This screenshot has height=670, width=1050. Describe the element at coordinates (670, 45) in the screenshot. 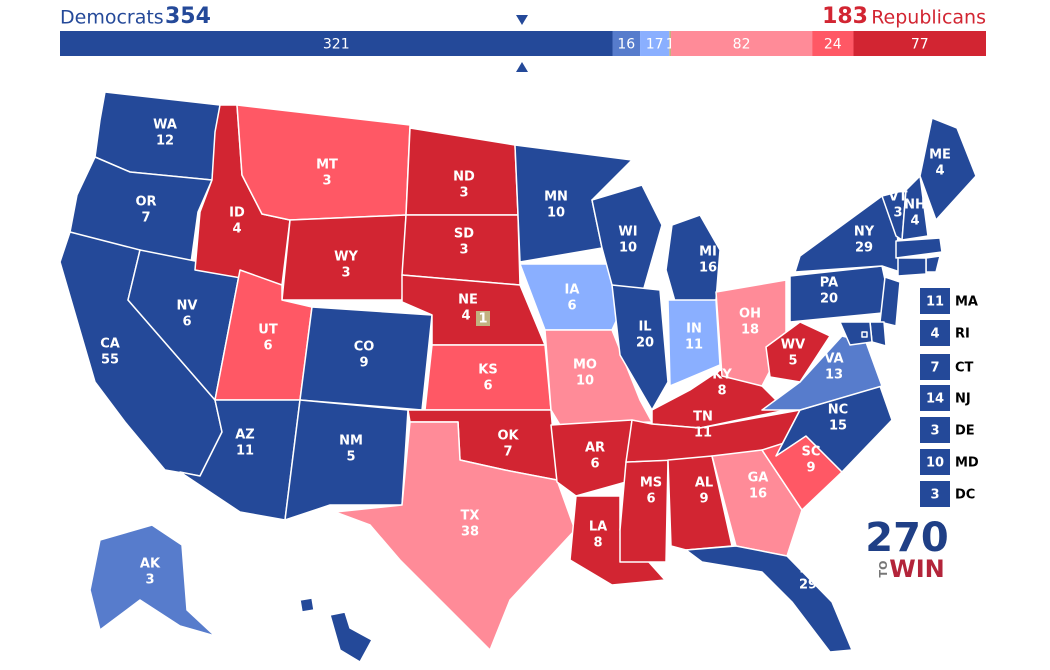

I see `bar-label: 1` at that location.